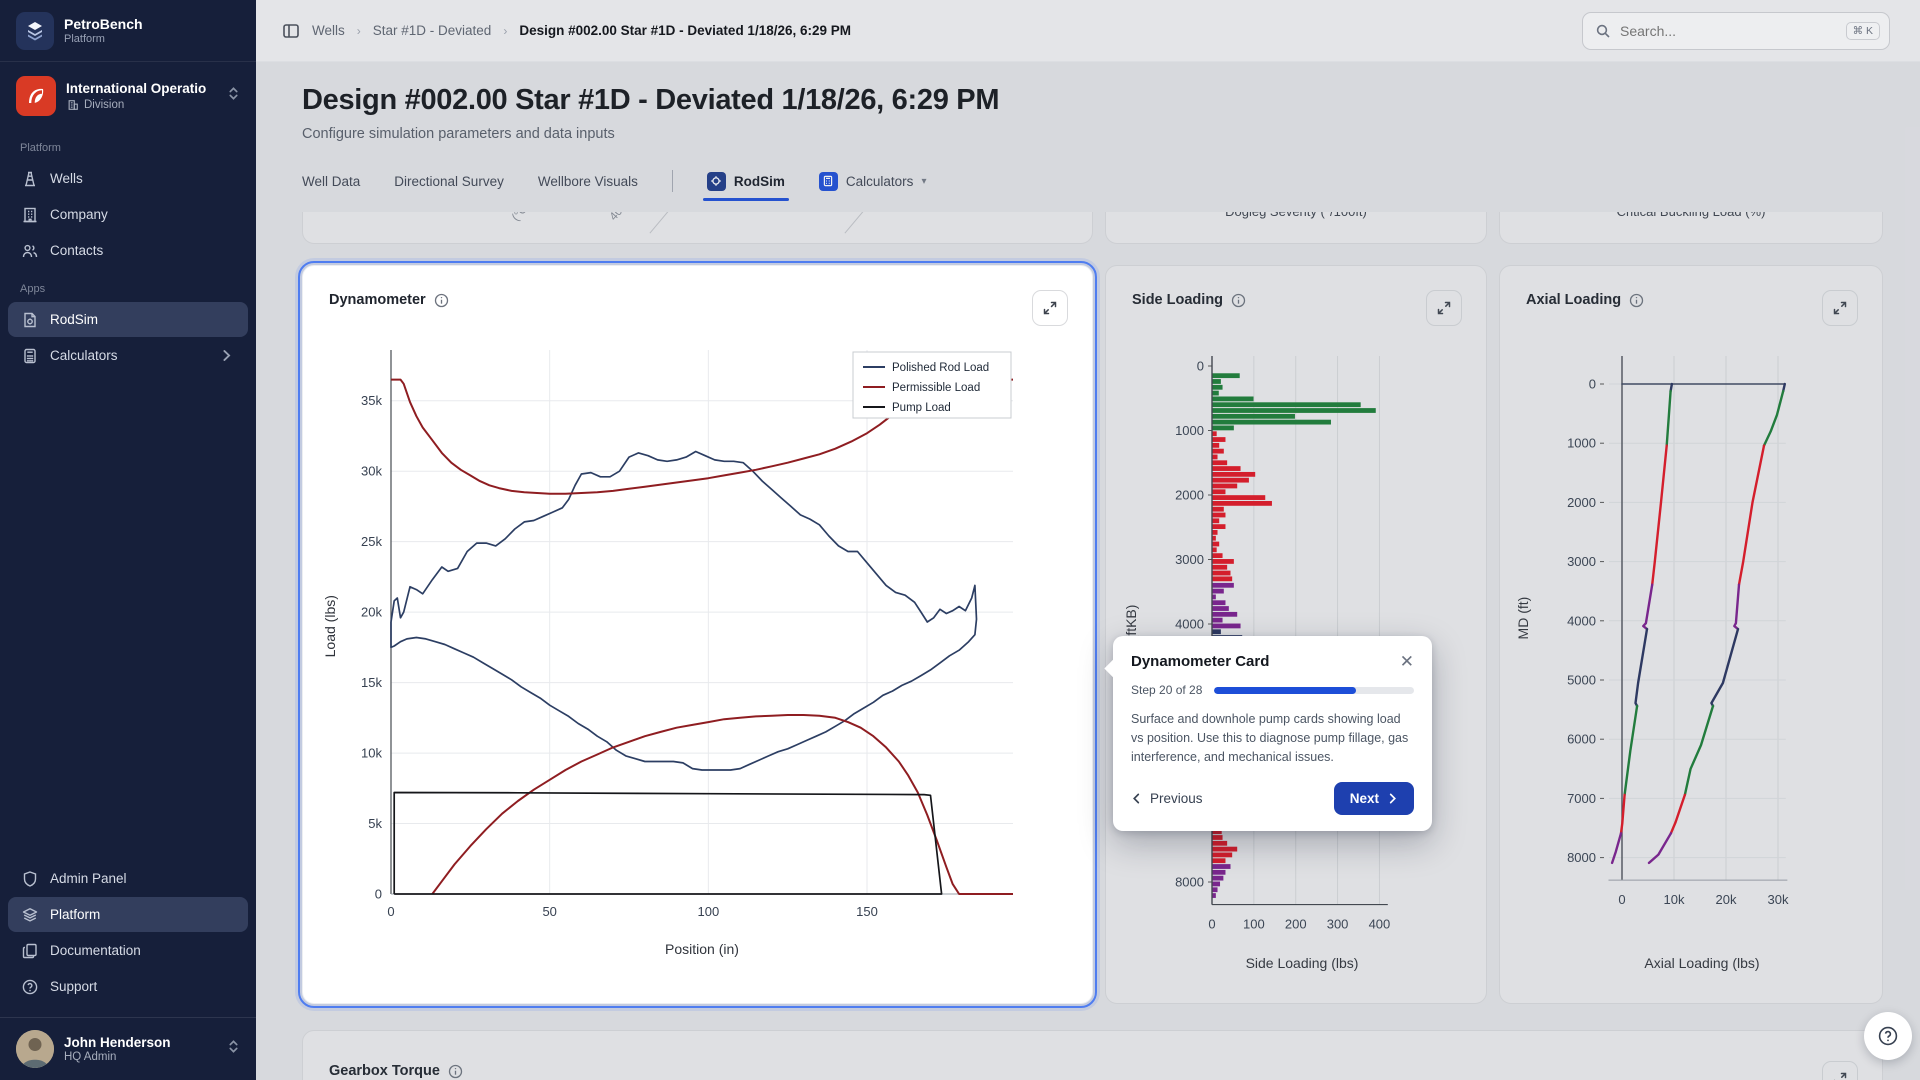  I want to click on close-icon: ✕, so click(1406, 661).